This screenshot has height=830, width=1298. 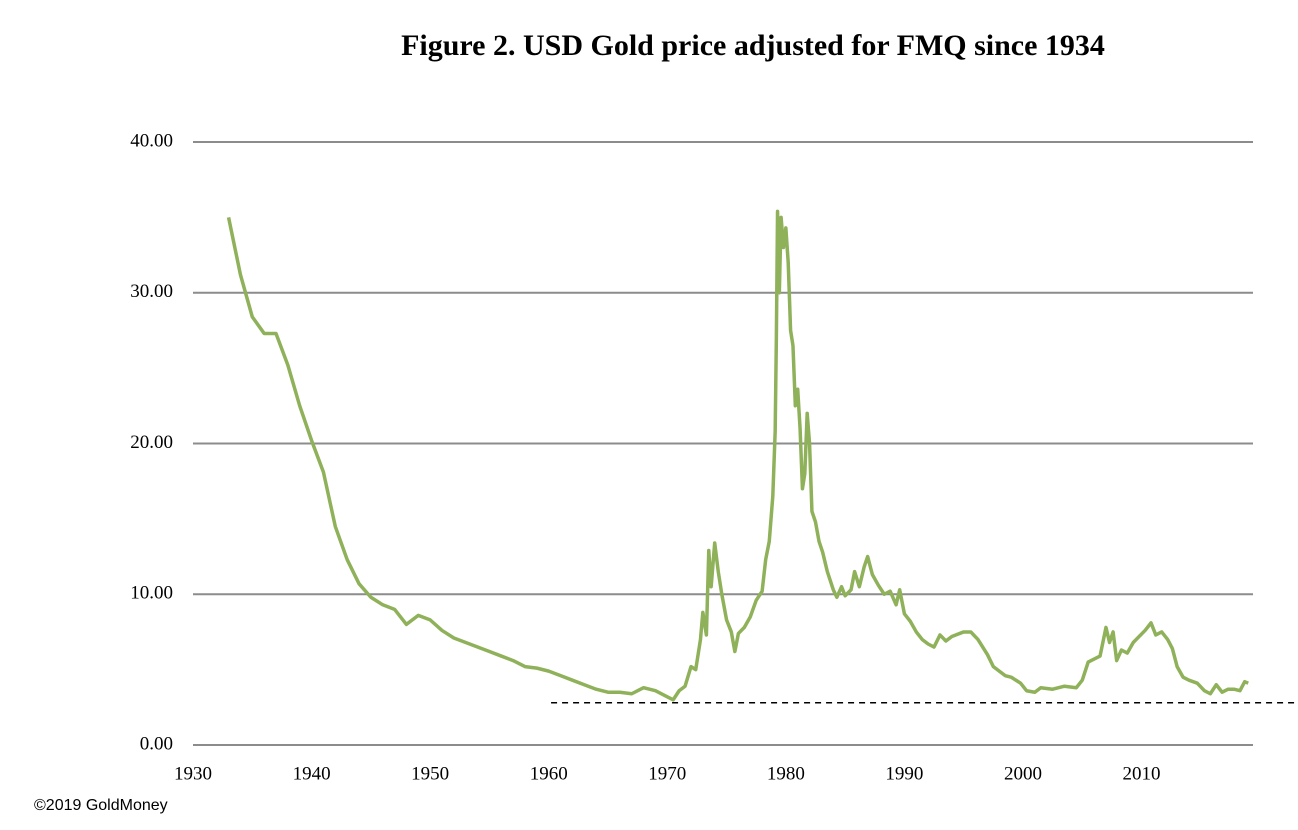 What do you see at coordinates (904, 773) in the screenshot?
I see `x-tick-label: 1990` at bounding box center [904, 773].